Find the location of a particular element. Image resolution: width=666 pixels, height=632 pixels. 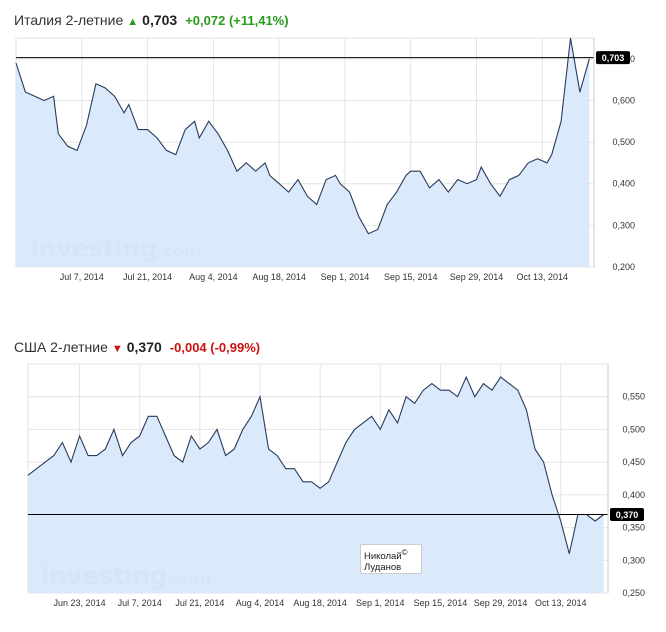

instrument-price: 0,370 is located at coordinates (144, 347).